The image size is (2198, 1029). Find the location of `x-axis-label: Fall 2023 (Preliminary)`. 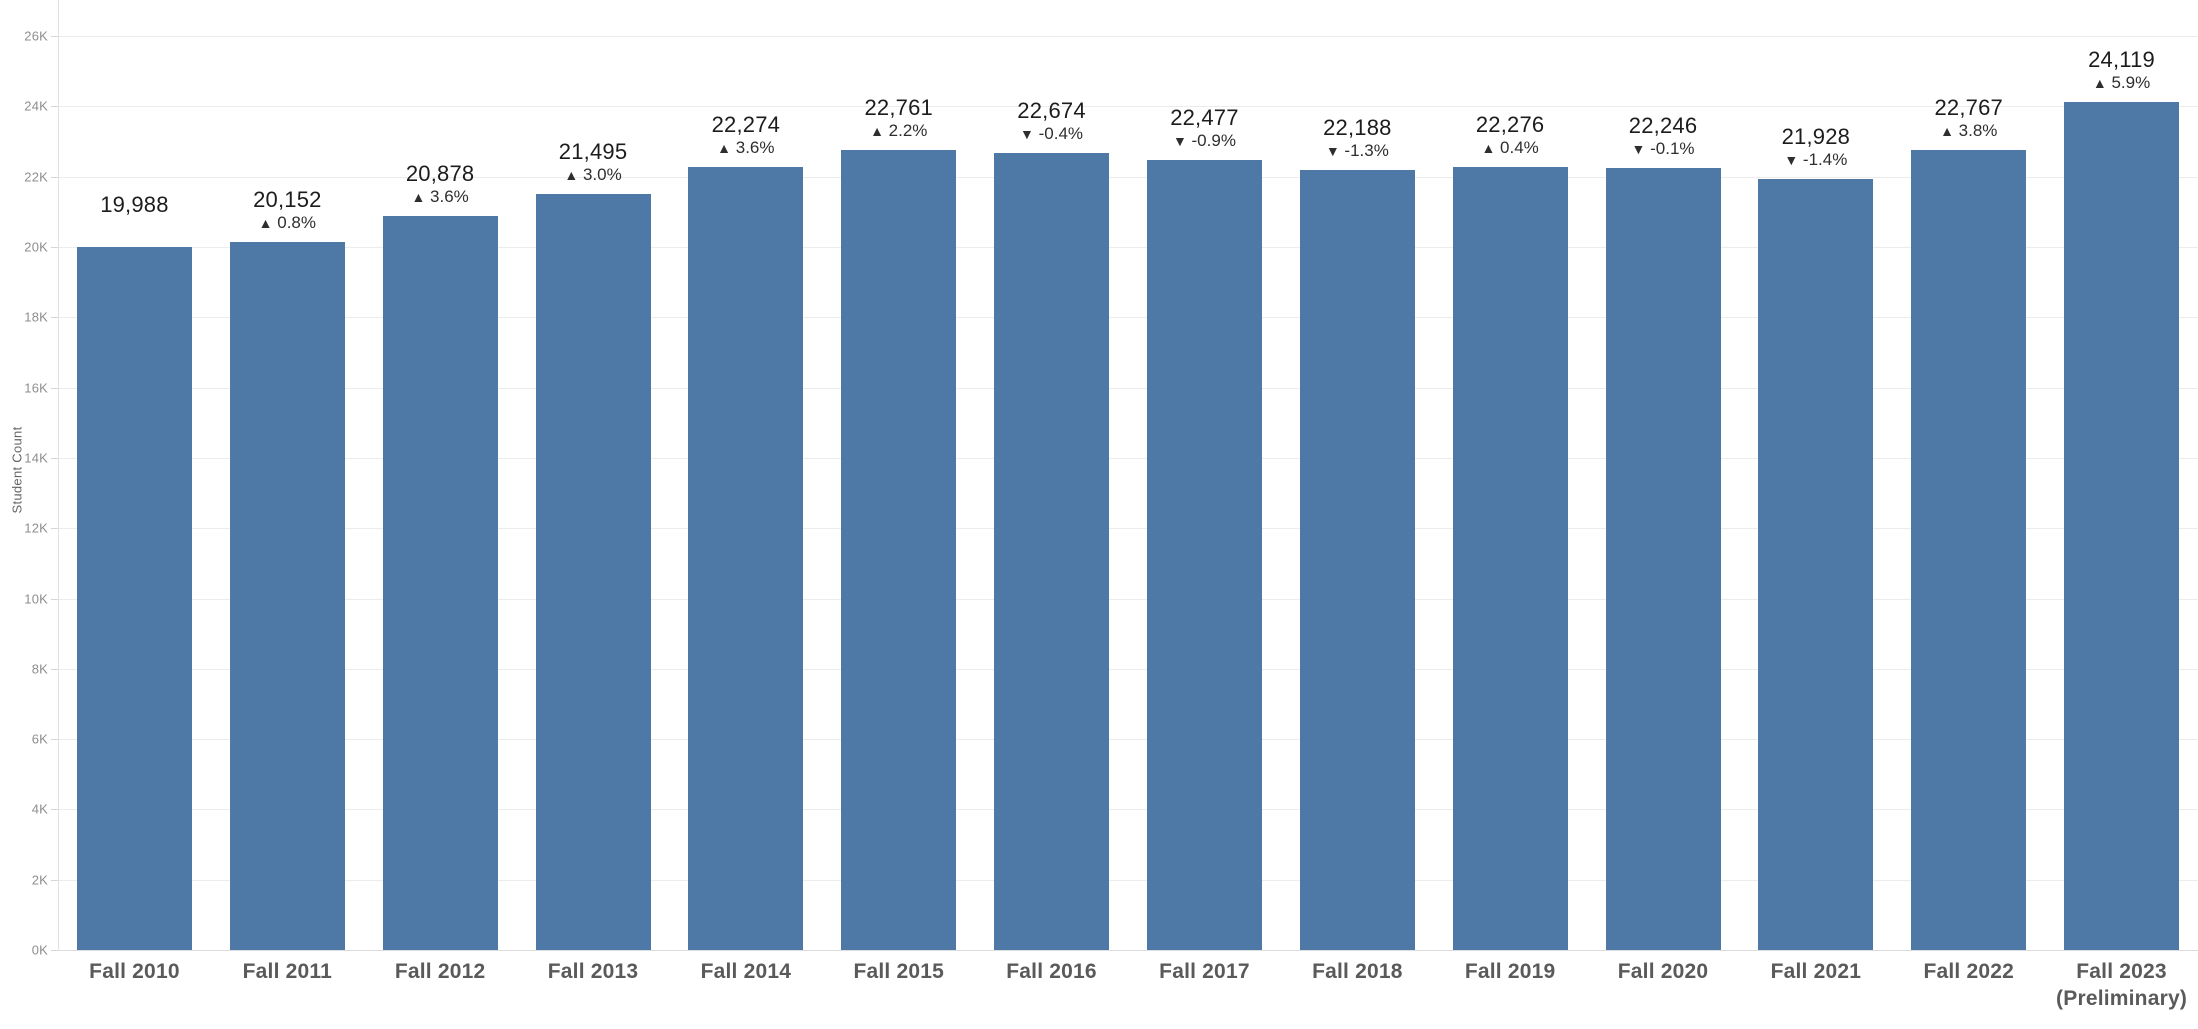

x-axis-label: Fall 2023 (Preliminary) is located at coordinates (2115, 985).